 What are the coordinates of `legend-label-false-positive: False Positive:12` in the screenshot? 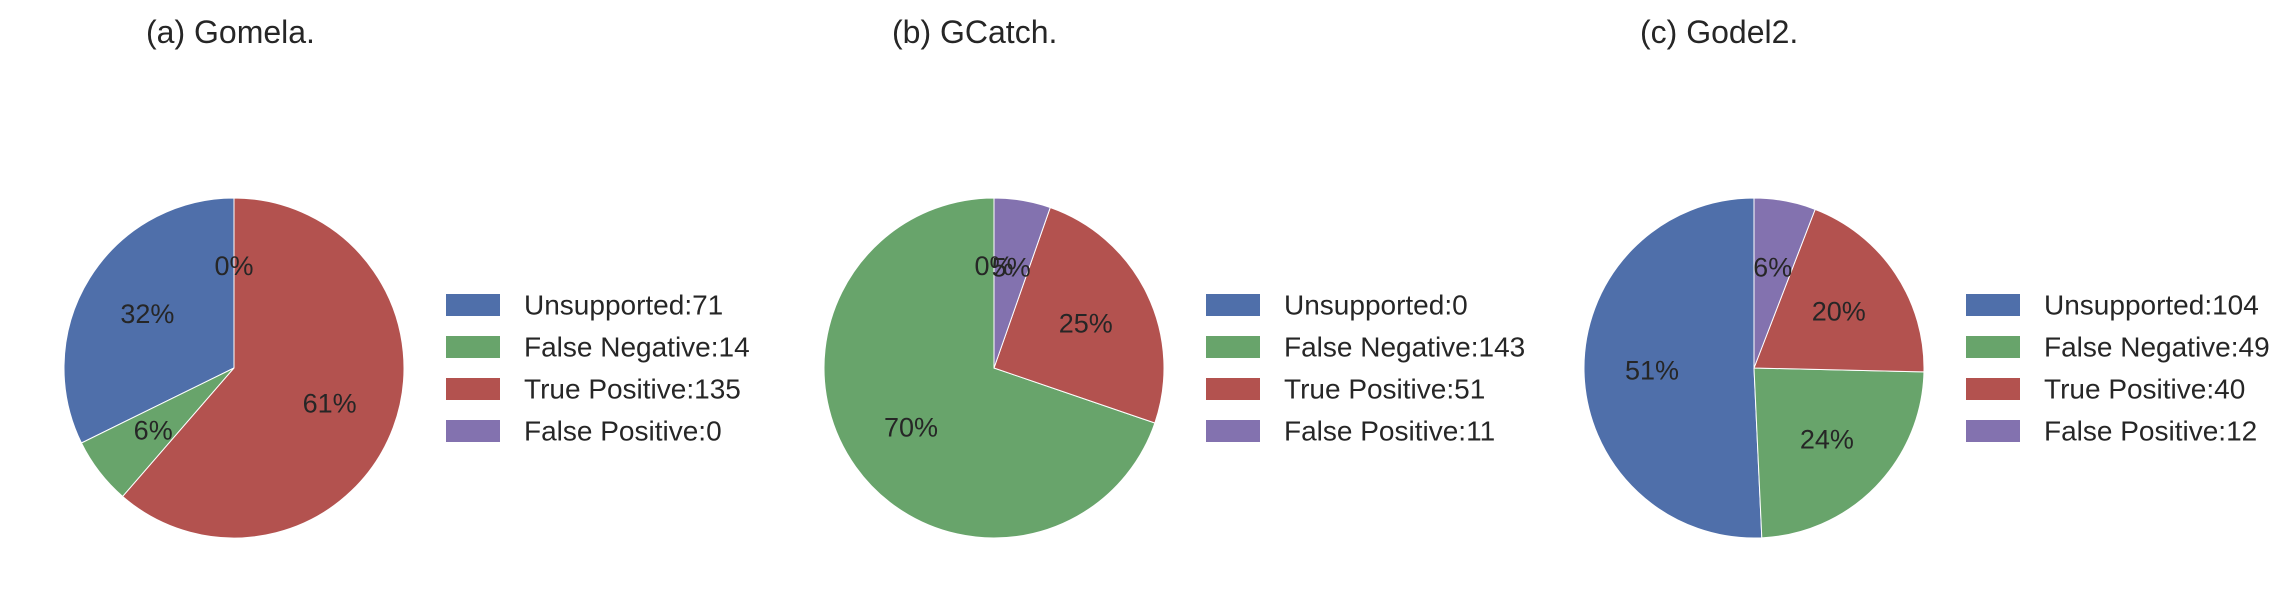 It's located at (2150, 431).